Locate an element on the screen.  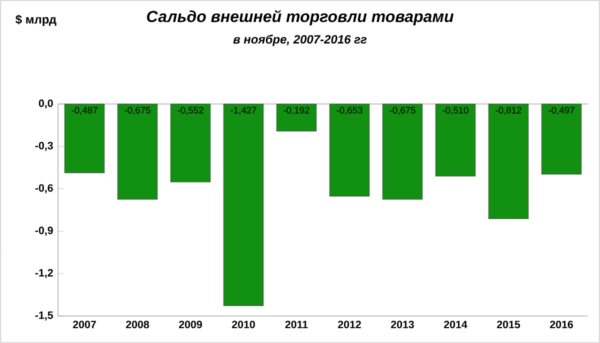
x-tick-label: 2014 is located at coordinates (456, 324).